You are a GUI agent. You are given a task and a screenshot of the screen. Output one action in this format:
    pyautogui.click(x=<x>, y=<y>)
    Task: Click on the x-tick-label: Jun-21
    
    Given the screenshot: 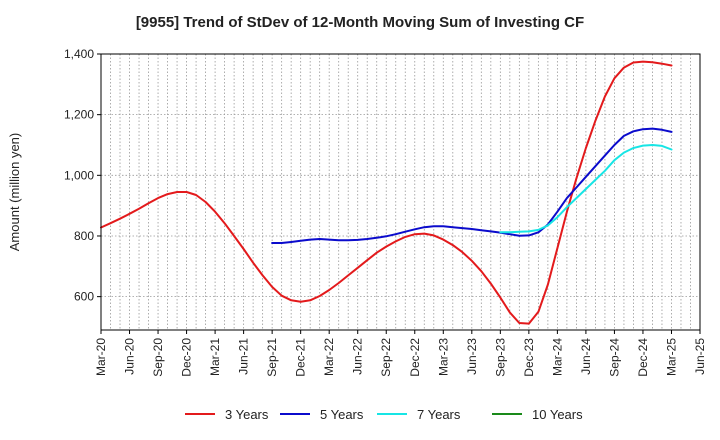 What is the action you would take?
    pyautogui.click(x=244, y=356)
    